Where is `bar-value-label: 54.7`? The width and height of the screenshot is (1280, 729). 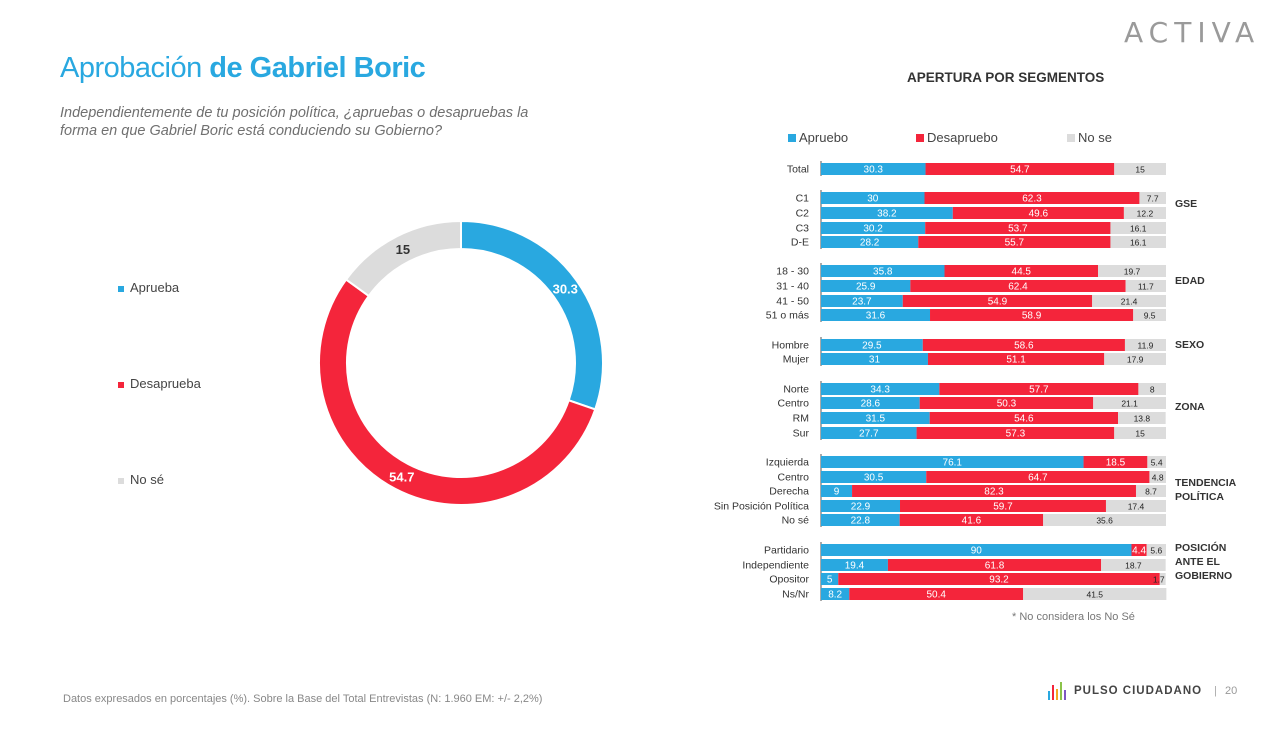 bar-value-label: 54.7 is located at coordinates (1020, 170).